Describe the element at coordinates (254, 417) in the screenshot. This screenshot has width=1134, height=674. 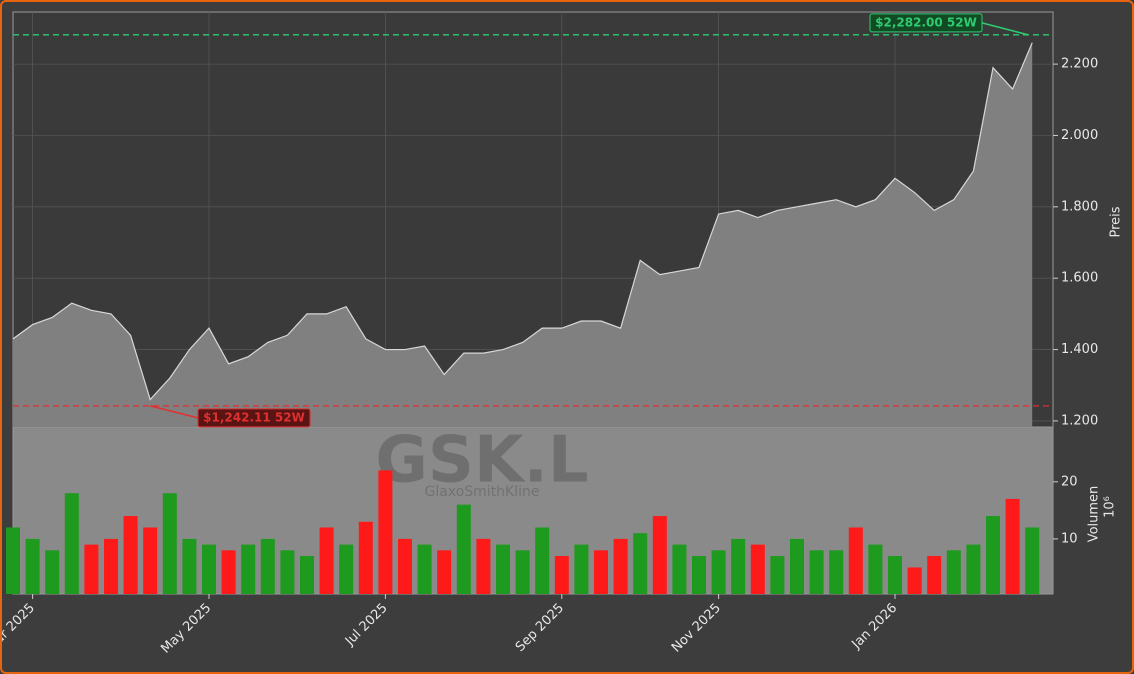
I see `annotation-label: $1,242.11 52W` at that location.